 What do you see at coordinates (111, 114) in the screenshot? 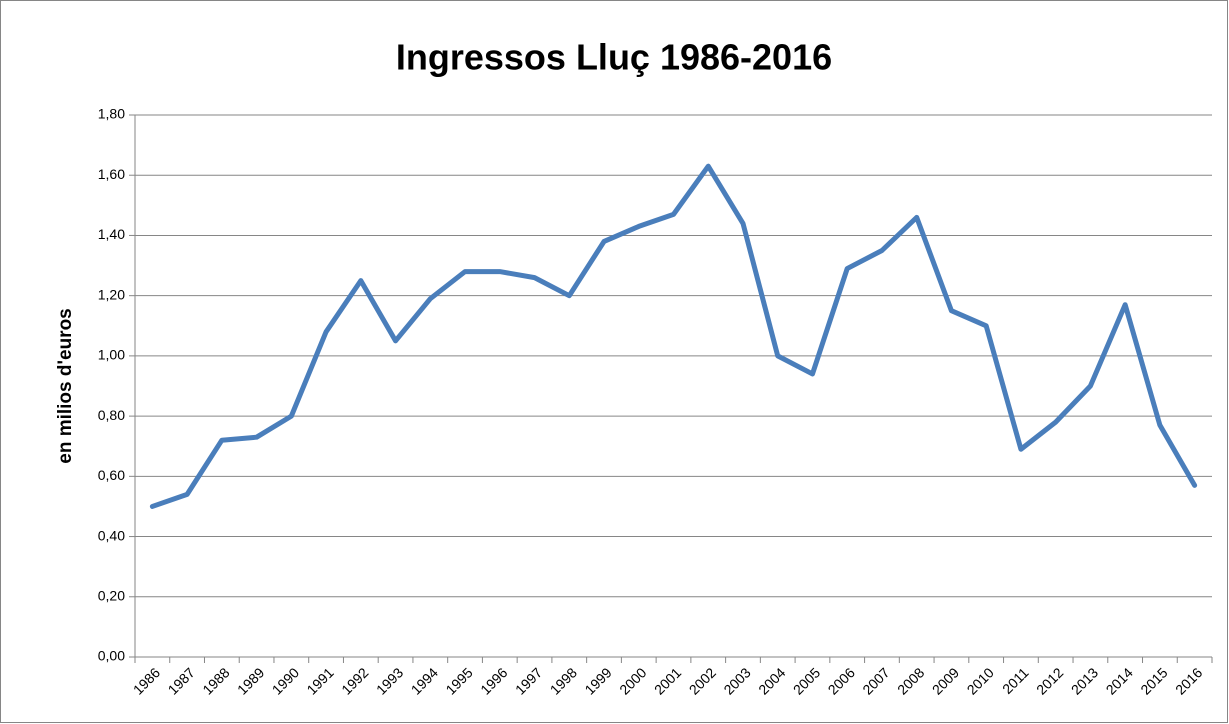
I see `y-tick-label: 1,80` at bounding box center [111, 114].